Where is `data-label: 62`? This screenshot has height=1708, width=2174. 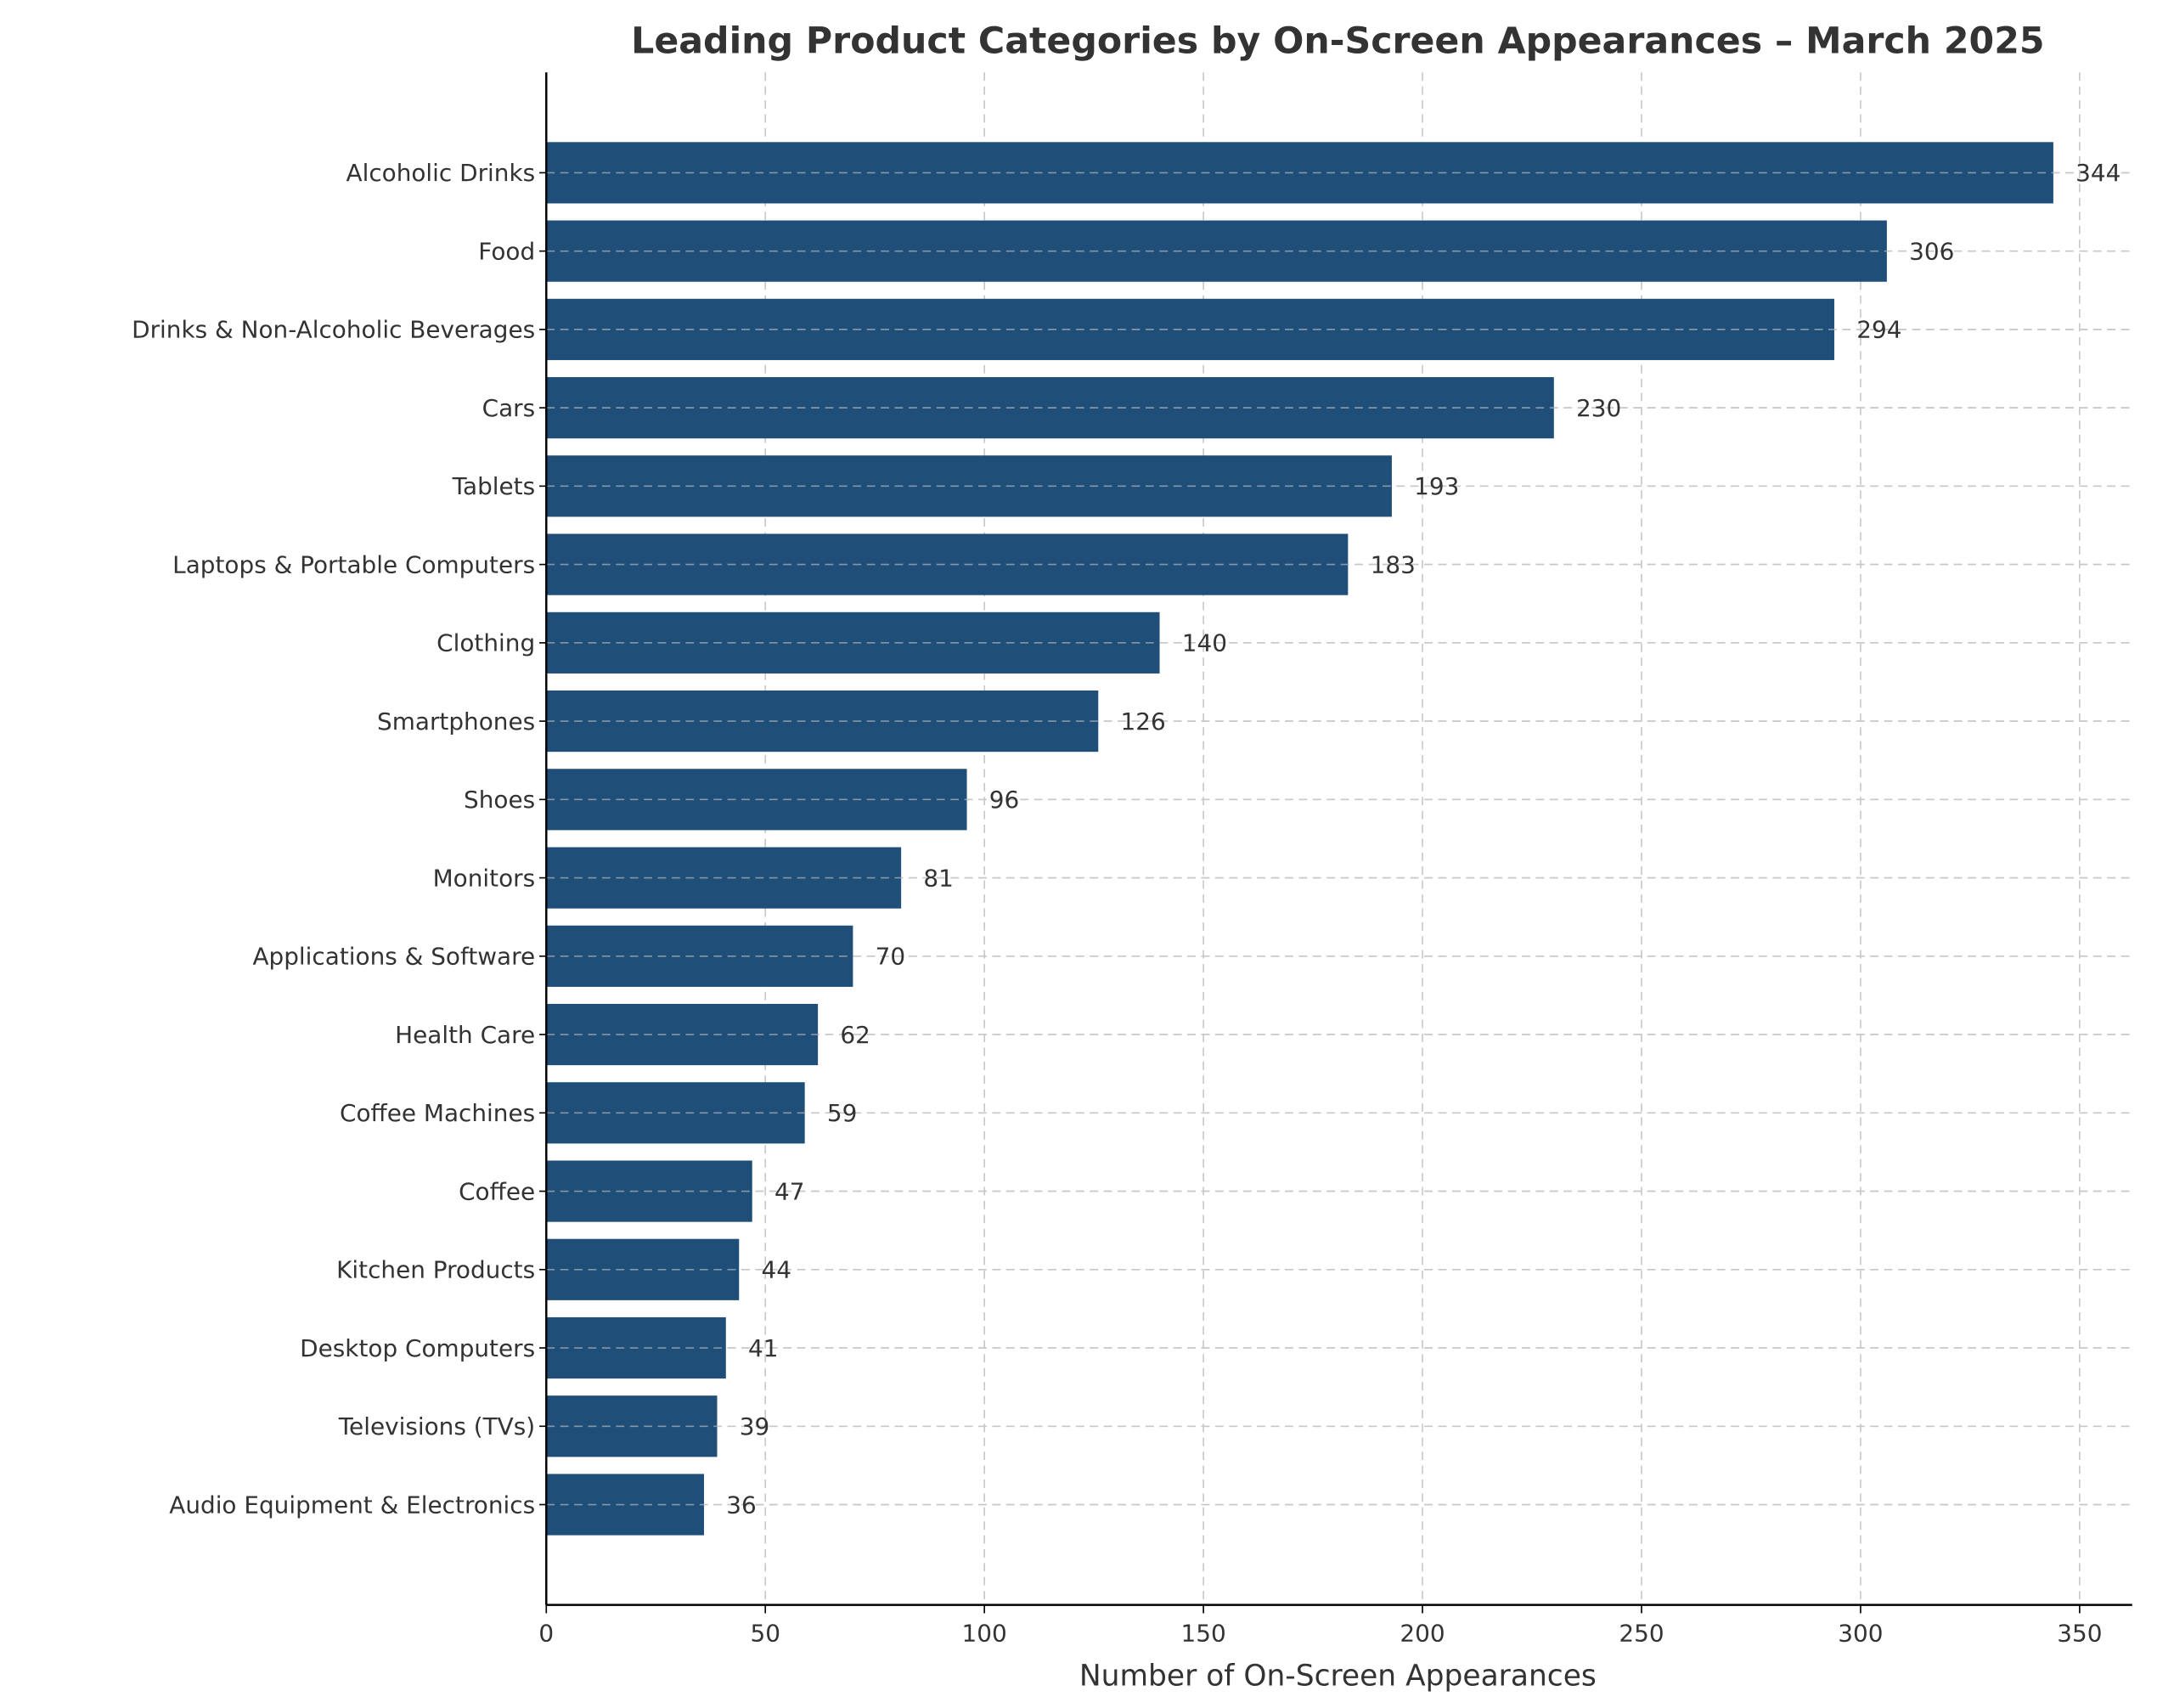
data-label: 62 is located at coordinates (855, 1035).